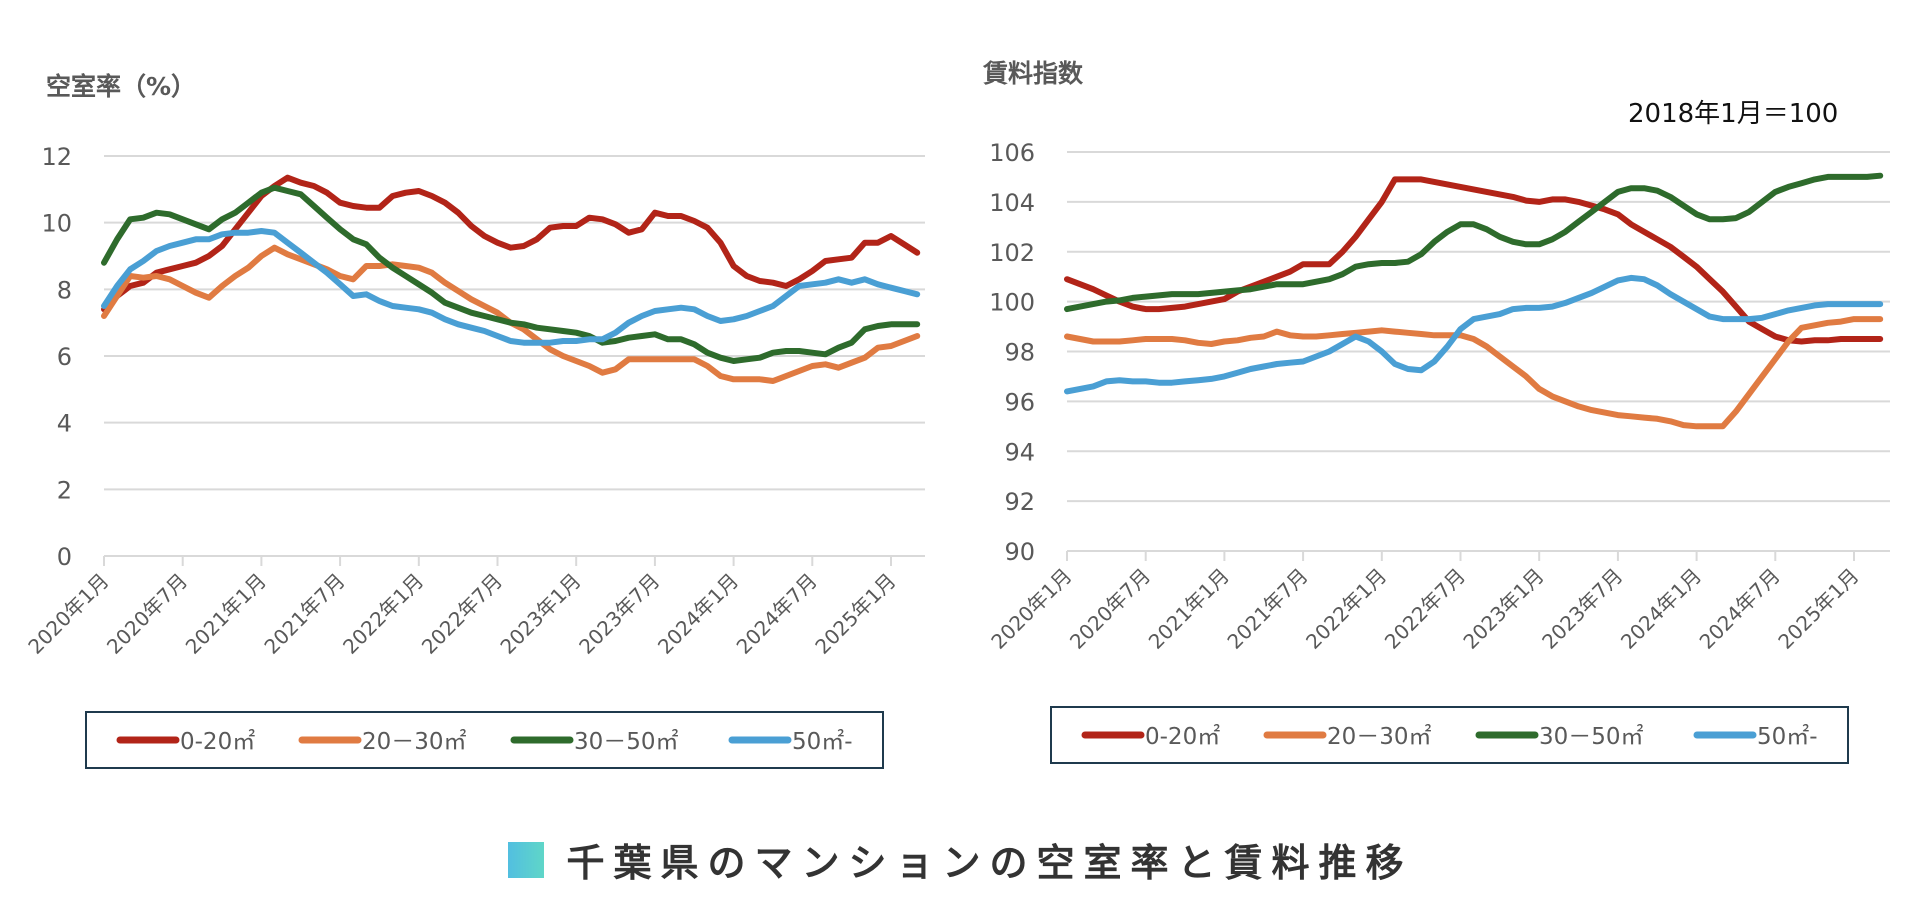  I want to click on y-tick-label: 106, so click(1012, 153).